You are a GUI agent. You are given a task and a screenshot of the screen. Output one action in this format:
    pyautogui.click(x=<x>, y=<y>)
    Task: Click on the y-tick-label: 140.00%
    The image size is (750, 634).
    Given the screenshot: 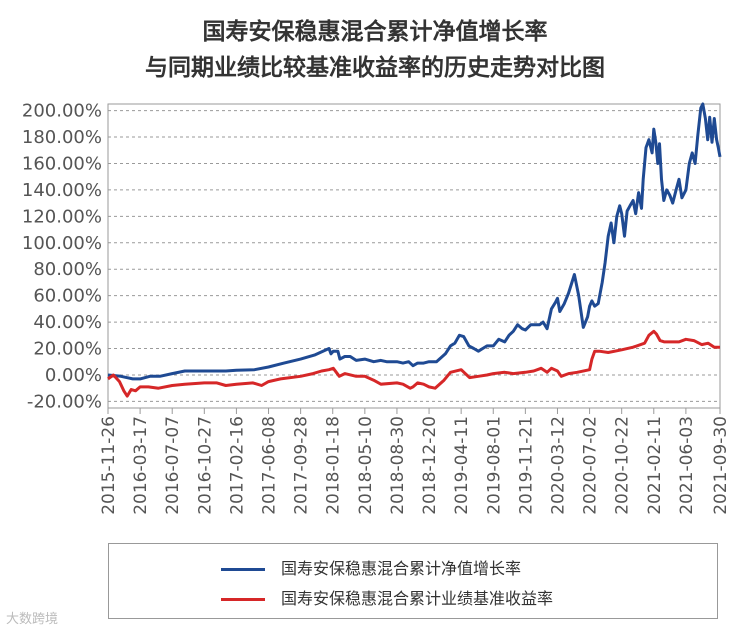 What is the action you would take?
    pyautogui.click(x=62, y=190)
    